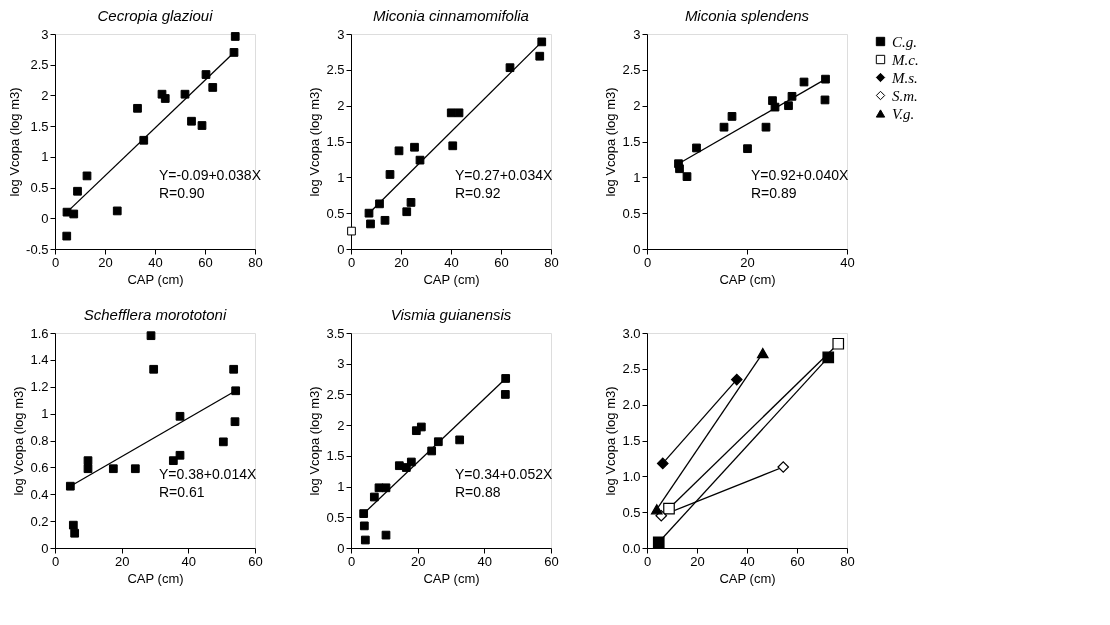  I want to click on annotation: Y=0.27+0.034X, so click(504, 174).